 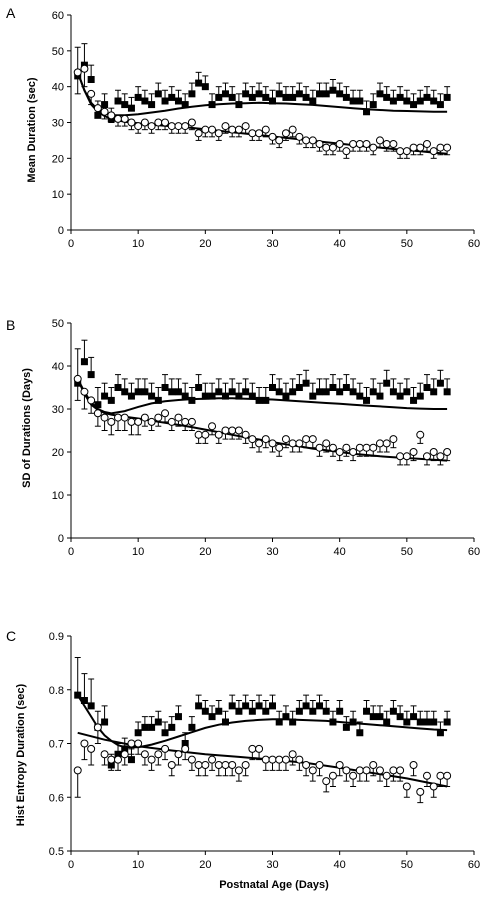 What do you see at coordinates (58, 367) in the screenshot?
I see `y-tick-label: 40` at bounding box center [58, 367].